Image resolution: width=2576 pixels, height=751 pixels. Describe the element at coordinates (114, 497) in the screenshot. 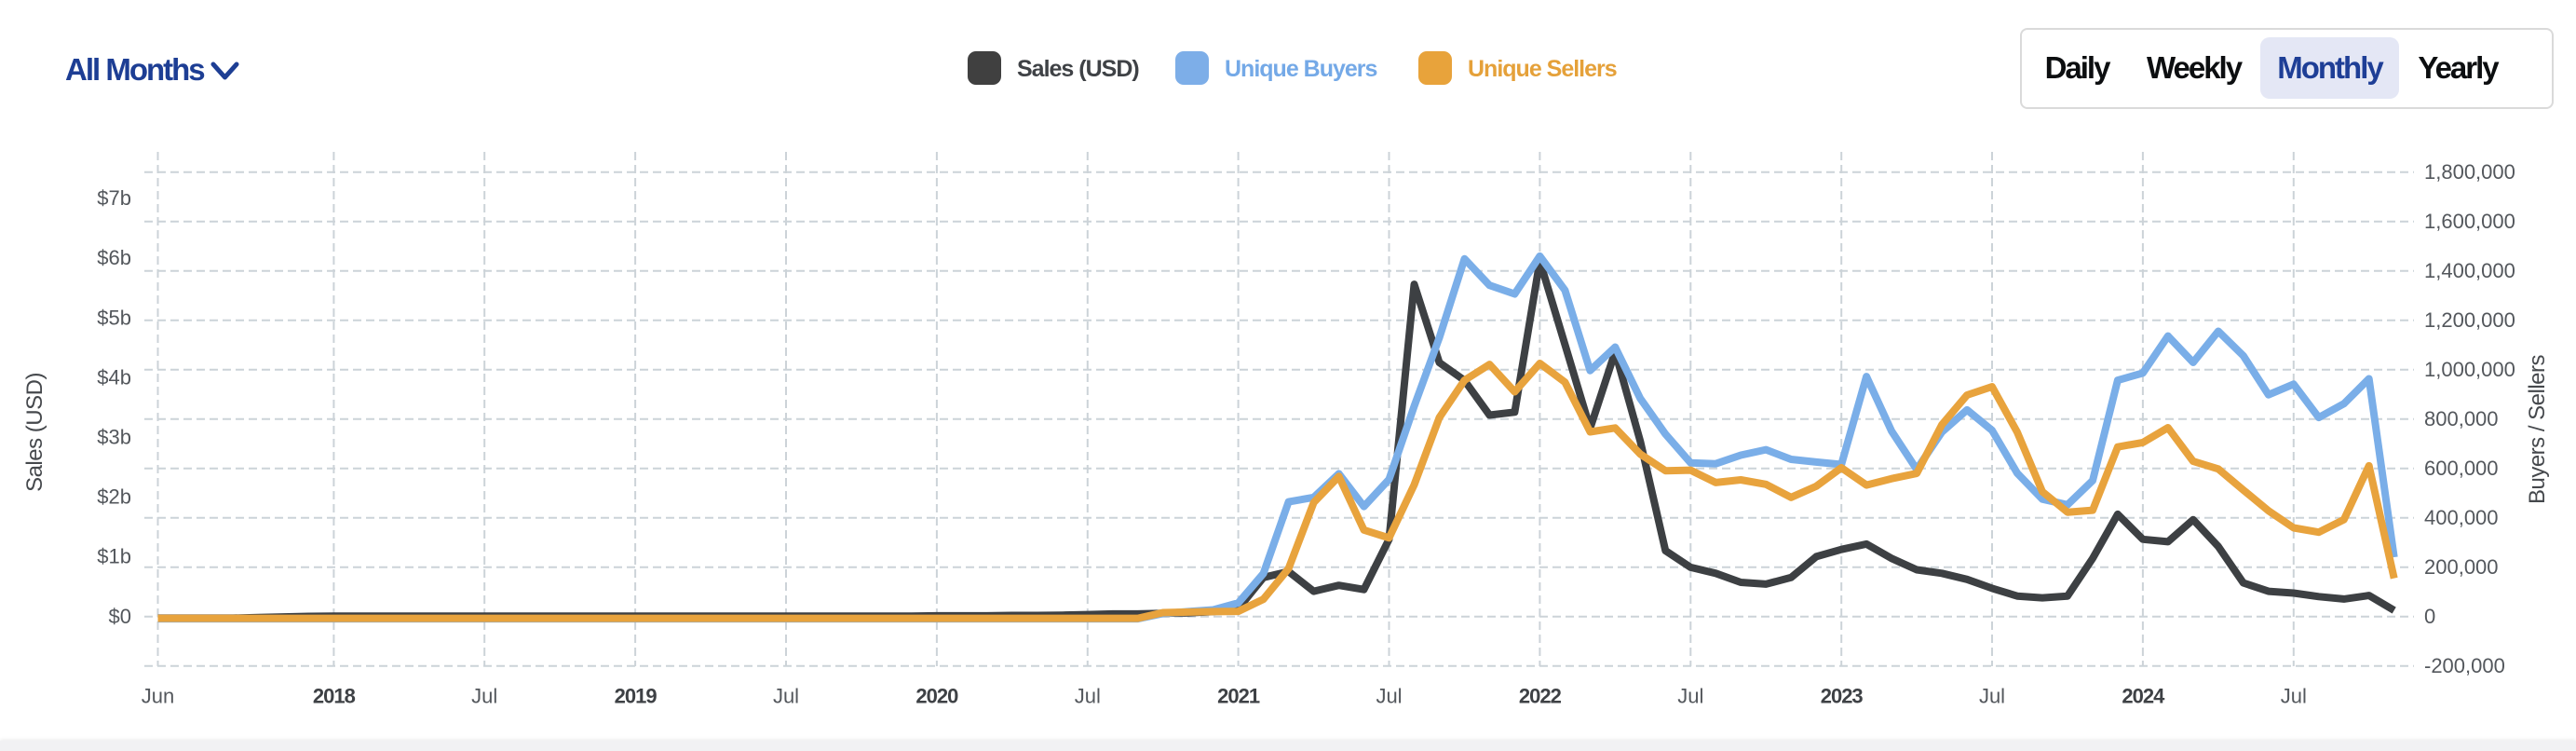

I see `svg-text: $2b` at that location.